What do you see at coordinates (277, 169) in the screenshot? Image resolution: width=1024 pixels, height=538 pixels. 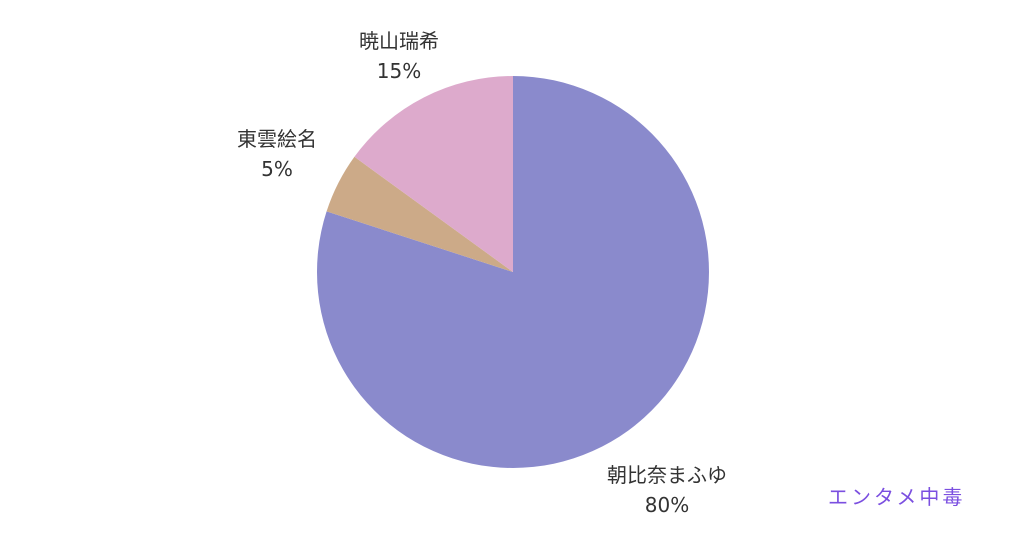 I see `slice-value-label: 5%` at bounding box center [277, 169].